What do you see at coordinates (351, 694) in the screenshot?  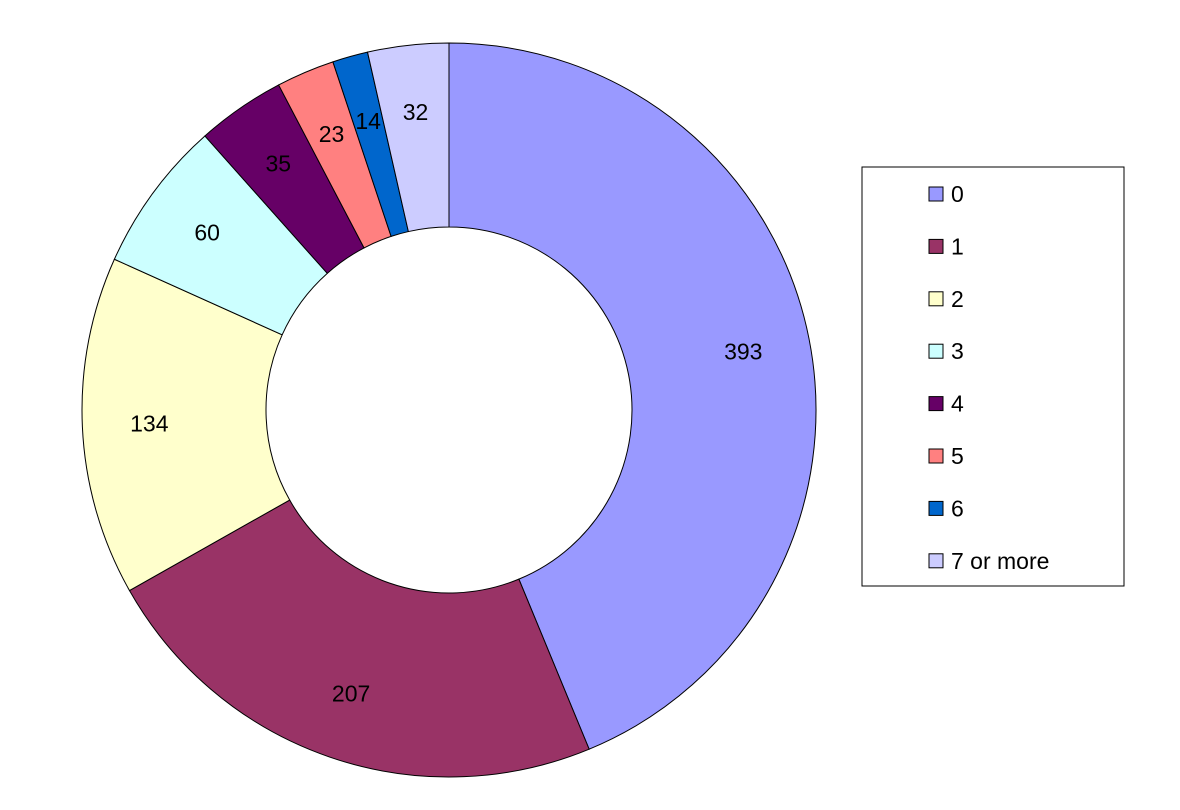 I see `data-label-1: 207` at bounding box center [351, 694].